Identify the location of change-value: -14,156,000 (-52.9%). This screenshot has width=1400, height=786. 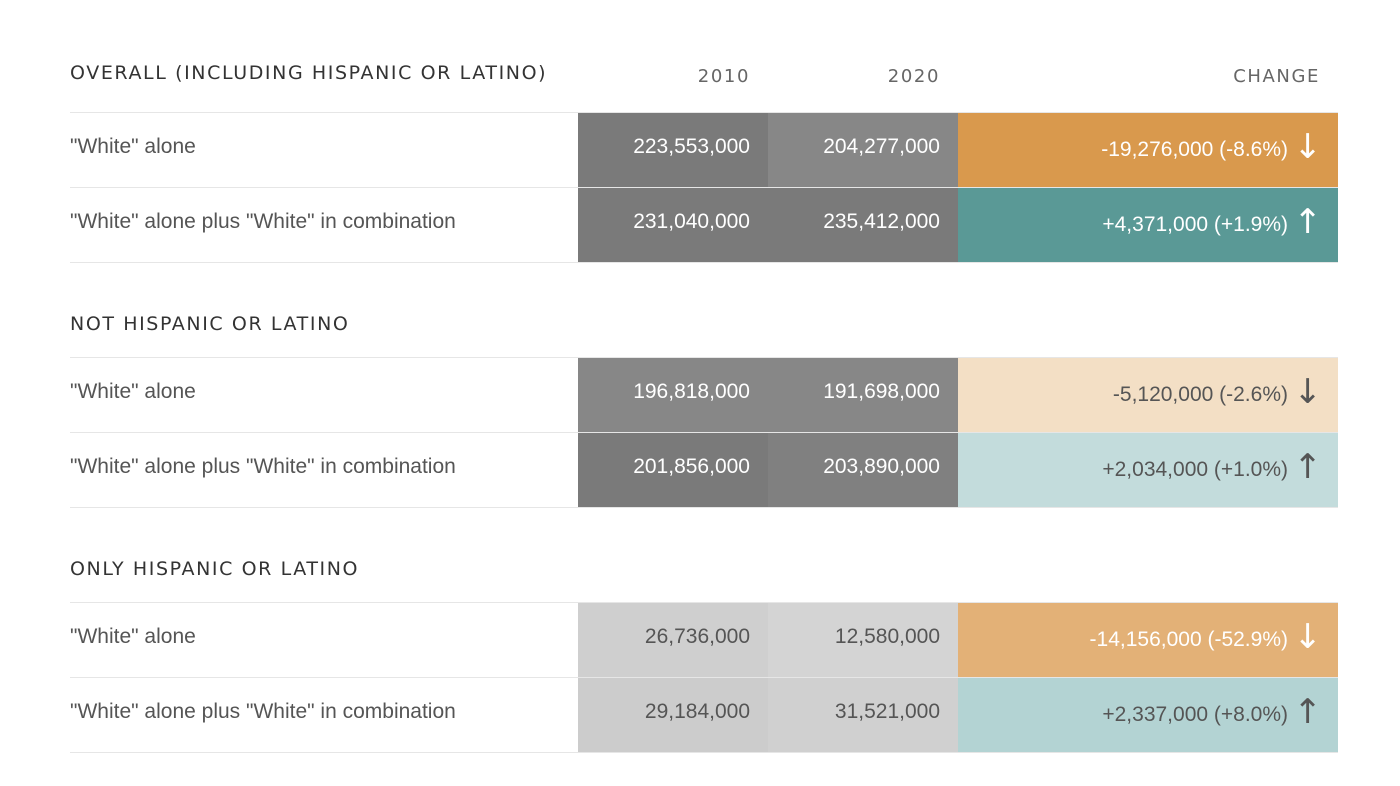
(1188, 639).